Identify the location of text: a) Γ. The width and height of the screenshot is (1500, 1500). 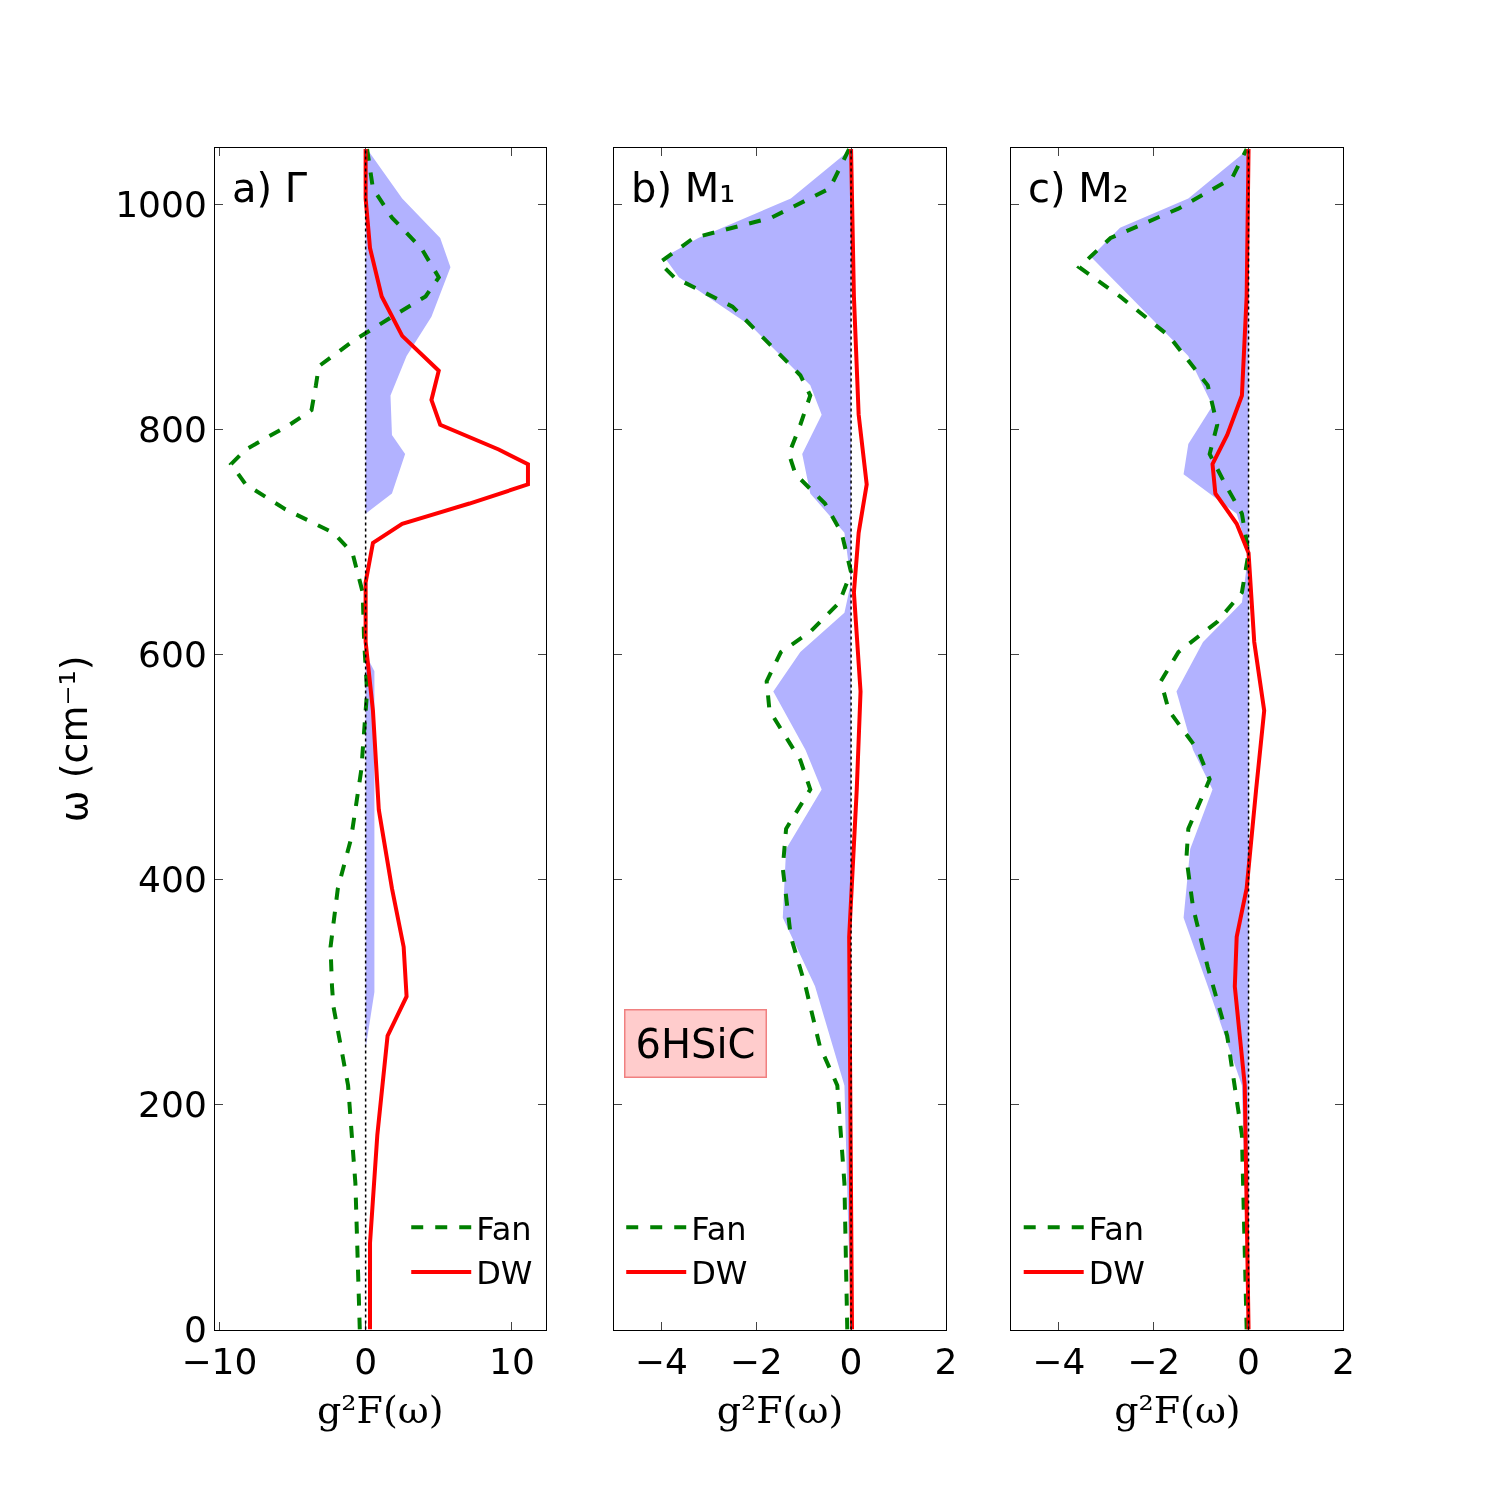
(270, 188).